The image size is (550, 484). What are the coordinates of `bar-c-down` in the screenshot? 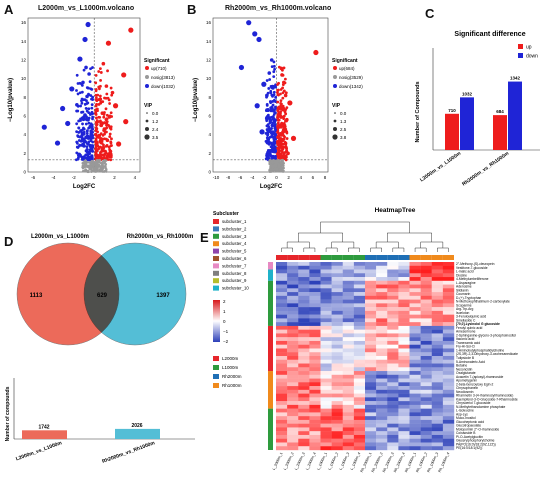 It's located at (515, 115).